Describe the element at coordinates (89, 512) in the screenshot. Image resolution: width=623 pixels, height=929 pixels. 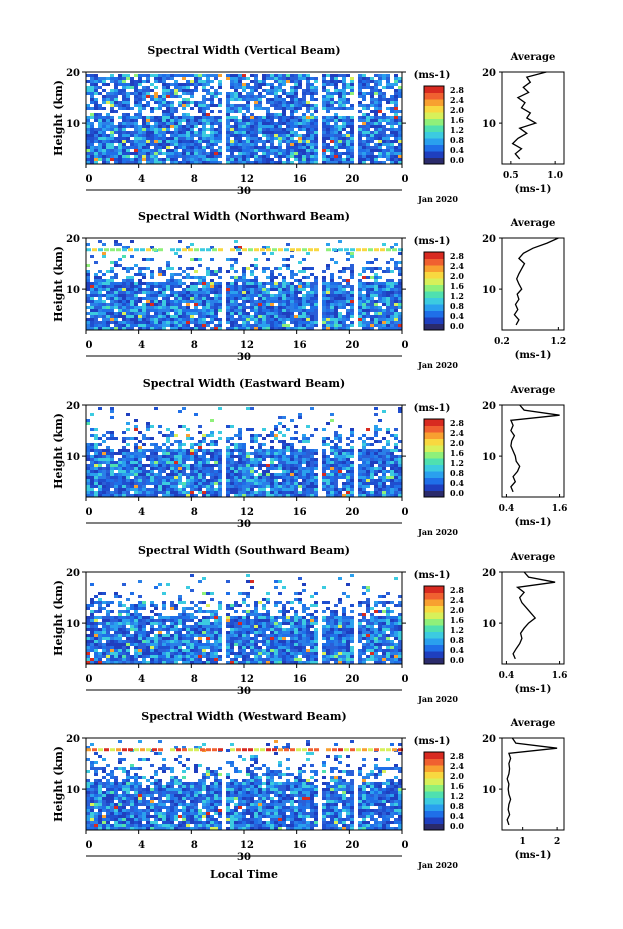
I see `x-tick-label: 0` at that location.